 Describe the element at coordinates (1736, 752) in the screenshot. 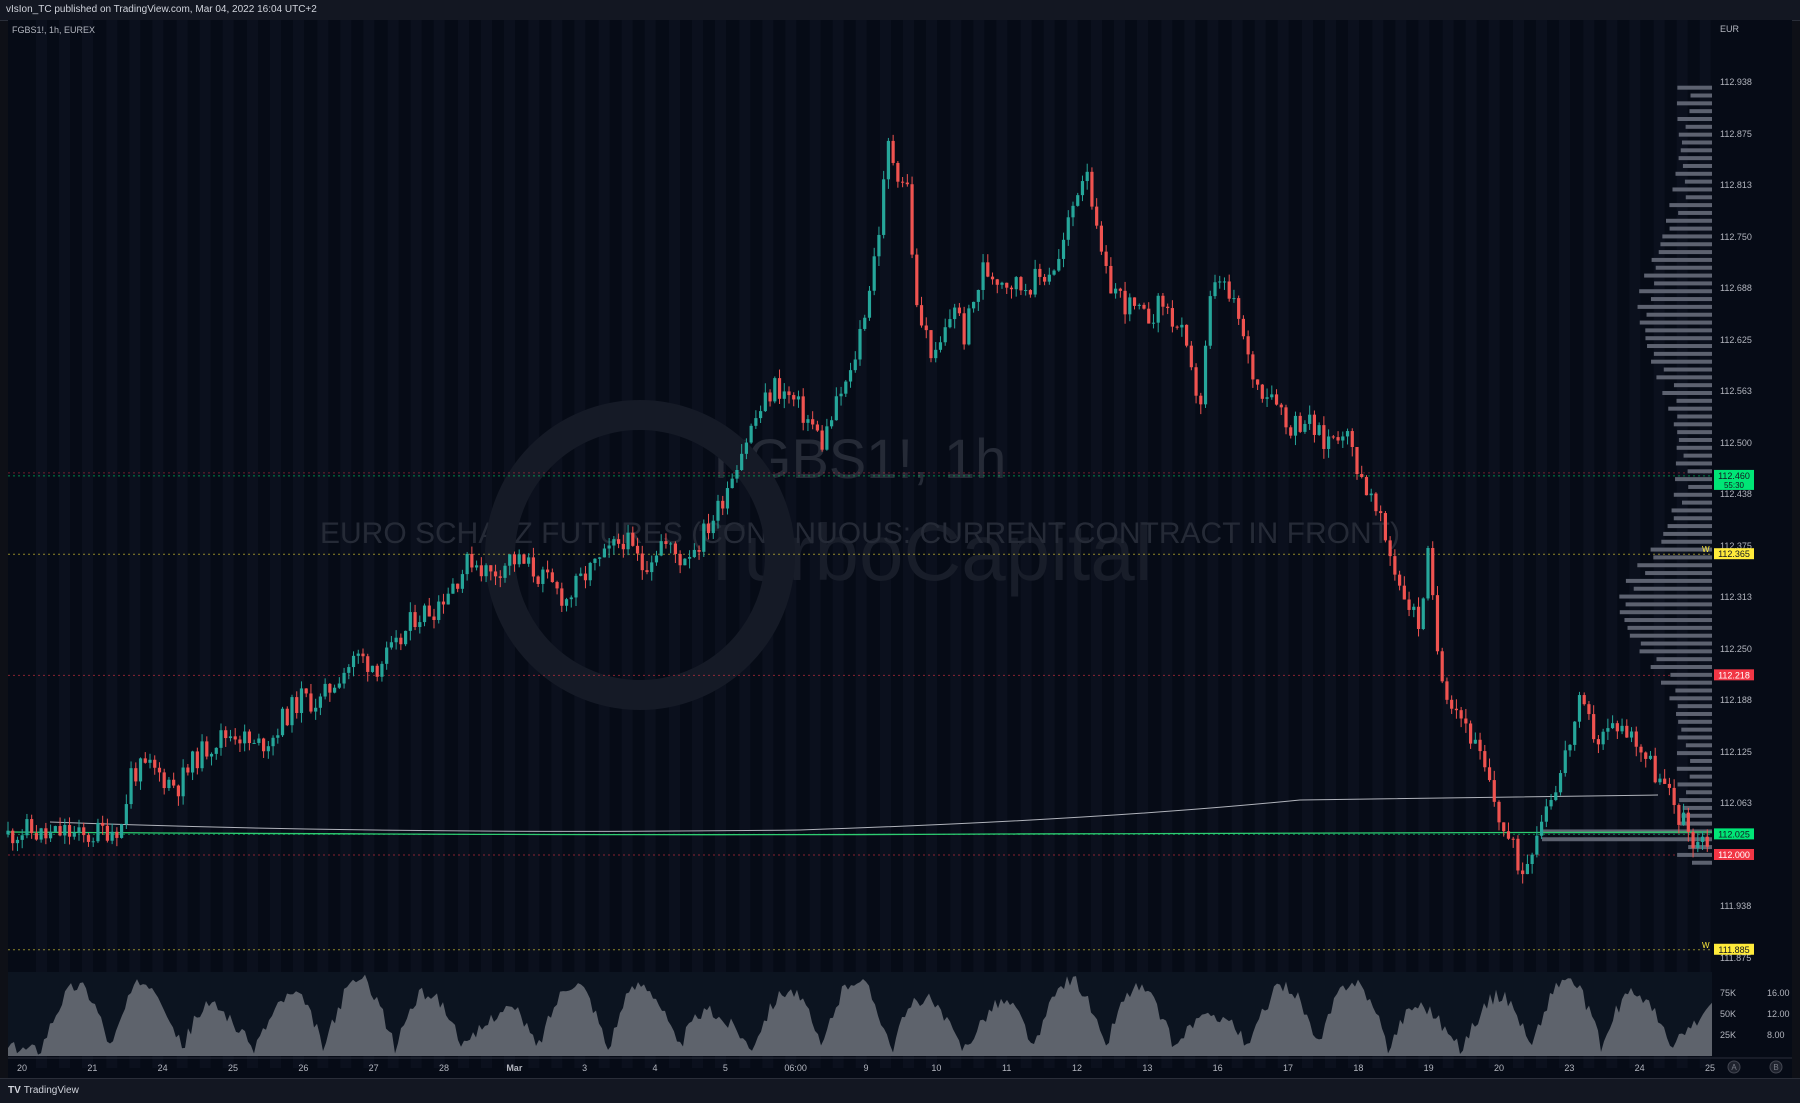

I see `price-tick: 112.125` at that location.